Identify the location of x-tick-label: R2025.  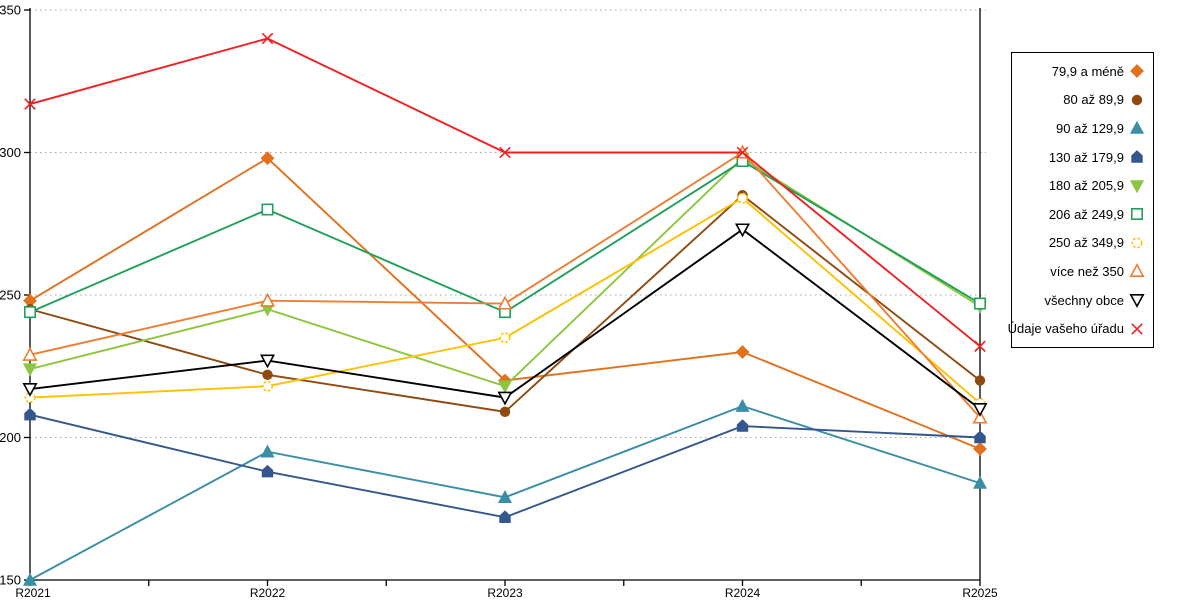
(980, 593).